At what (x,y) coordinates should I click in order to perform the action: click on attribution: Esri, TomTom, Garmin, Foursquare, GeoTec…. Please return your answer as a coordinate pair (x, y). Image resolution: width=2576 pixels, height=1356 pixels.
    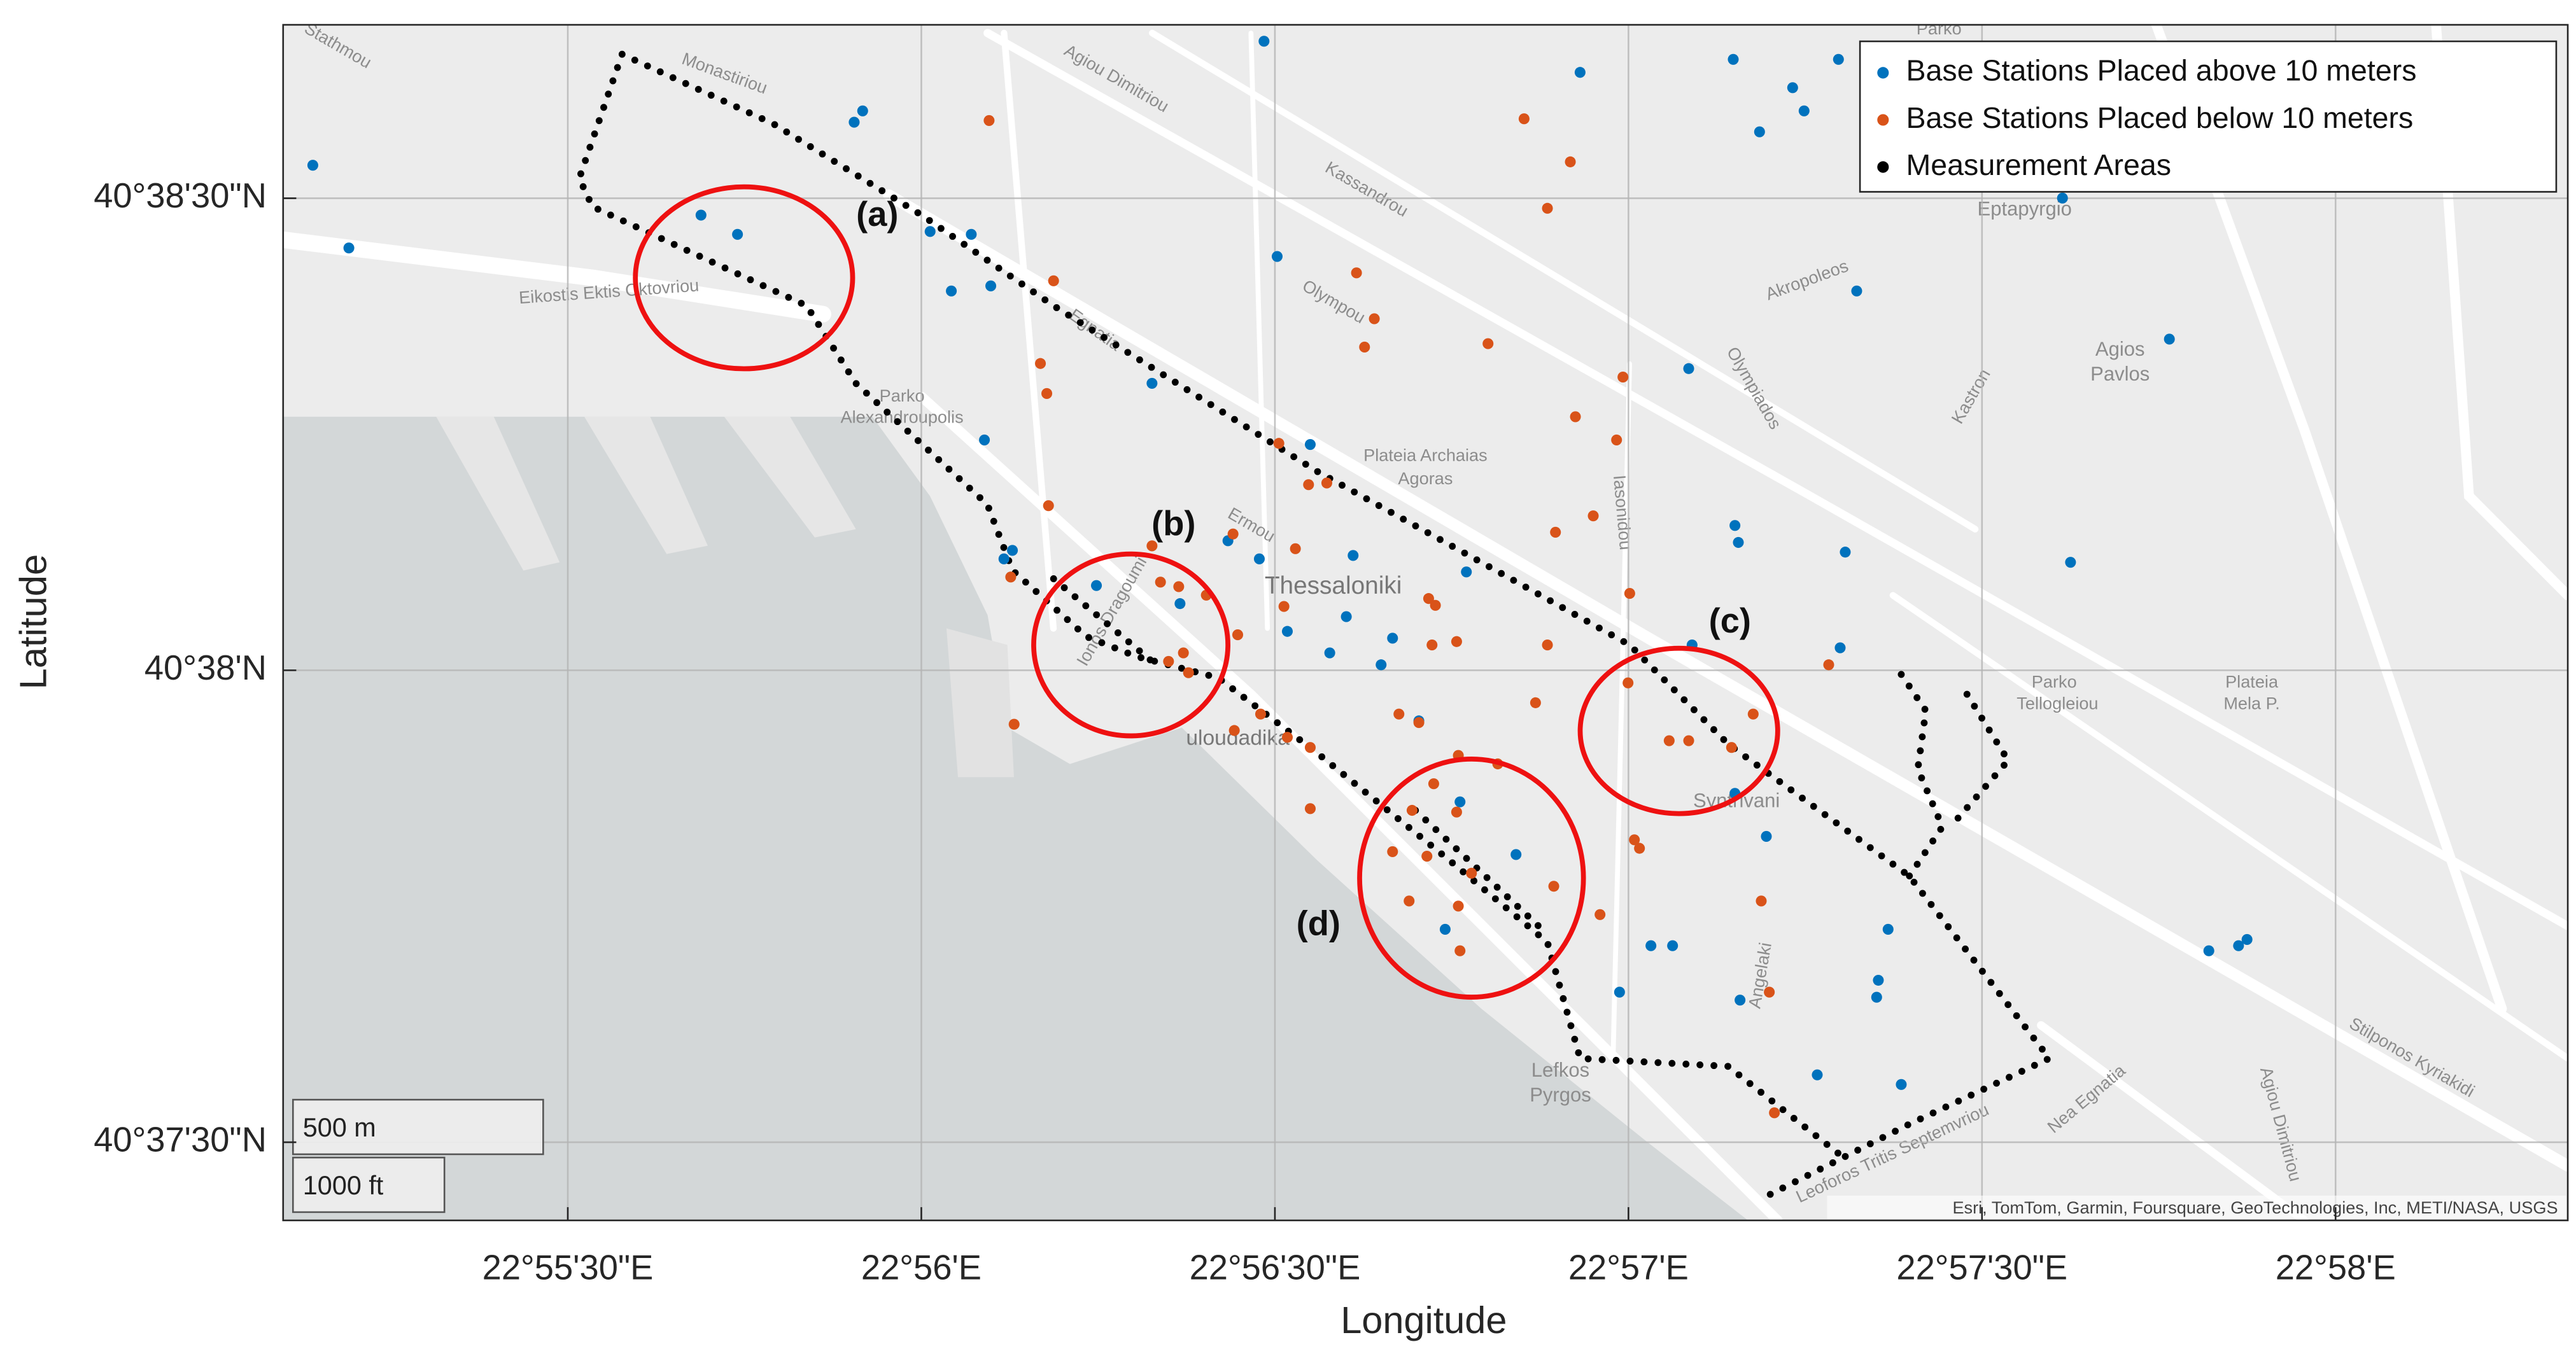
    Looking at the image, I should click on (2255, 1207).